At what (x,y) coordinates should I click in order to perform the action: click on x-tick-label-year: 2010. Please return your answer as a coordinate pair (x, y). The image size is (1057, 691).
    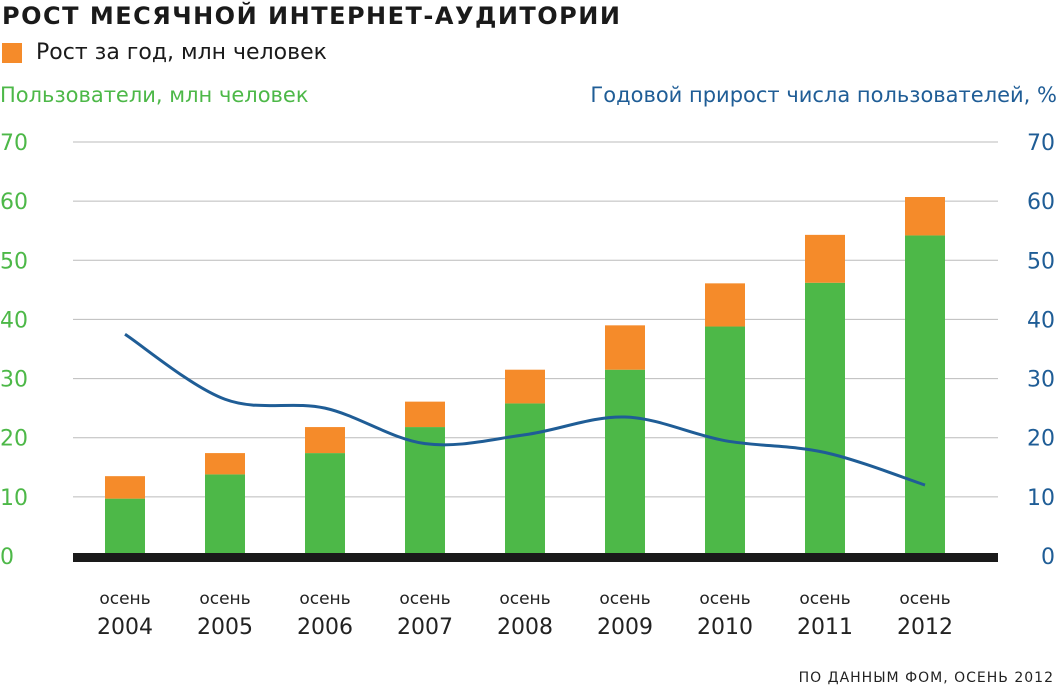
    Looking at the image, I should click on (725, 627).